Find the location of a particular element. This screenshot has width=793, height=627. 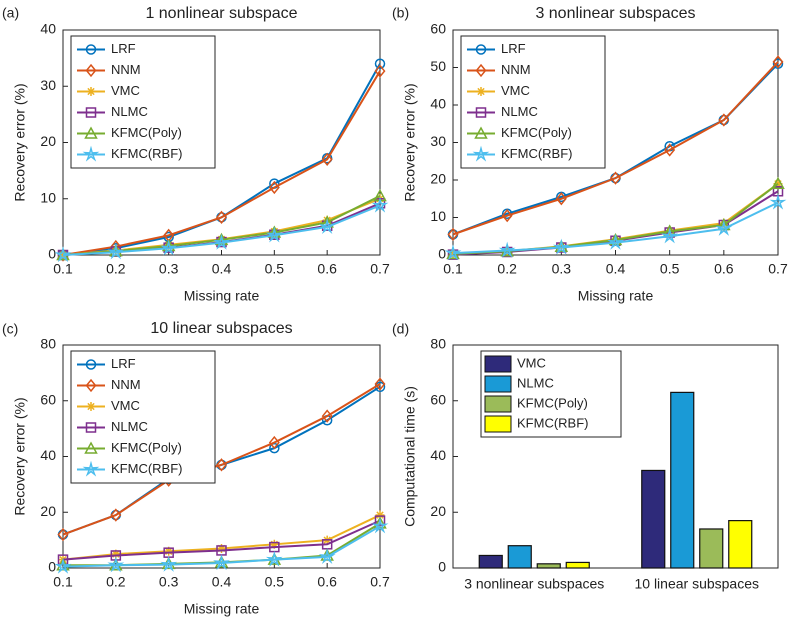

chart-title: 10 linear subspaces is located at coordinates (221, 328).